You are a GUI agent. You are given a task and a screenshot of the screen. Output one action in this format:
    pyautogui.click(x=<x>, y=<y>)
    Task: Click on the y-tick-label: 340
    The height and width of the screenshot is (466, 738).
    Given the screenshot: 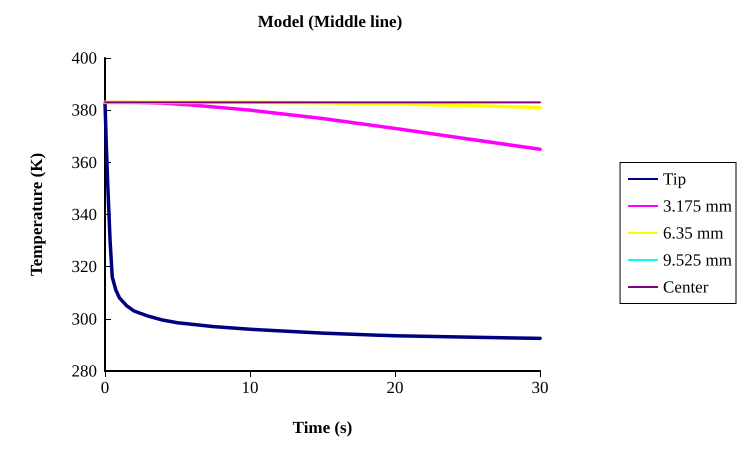 What is the action you would take?
    pyautogui.click(x=84, y=214)
    